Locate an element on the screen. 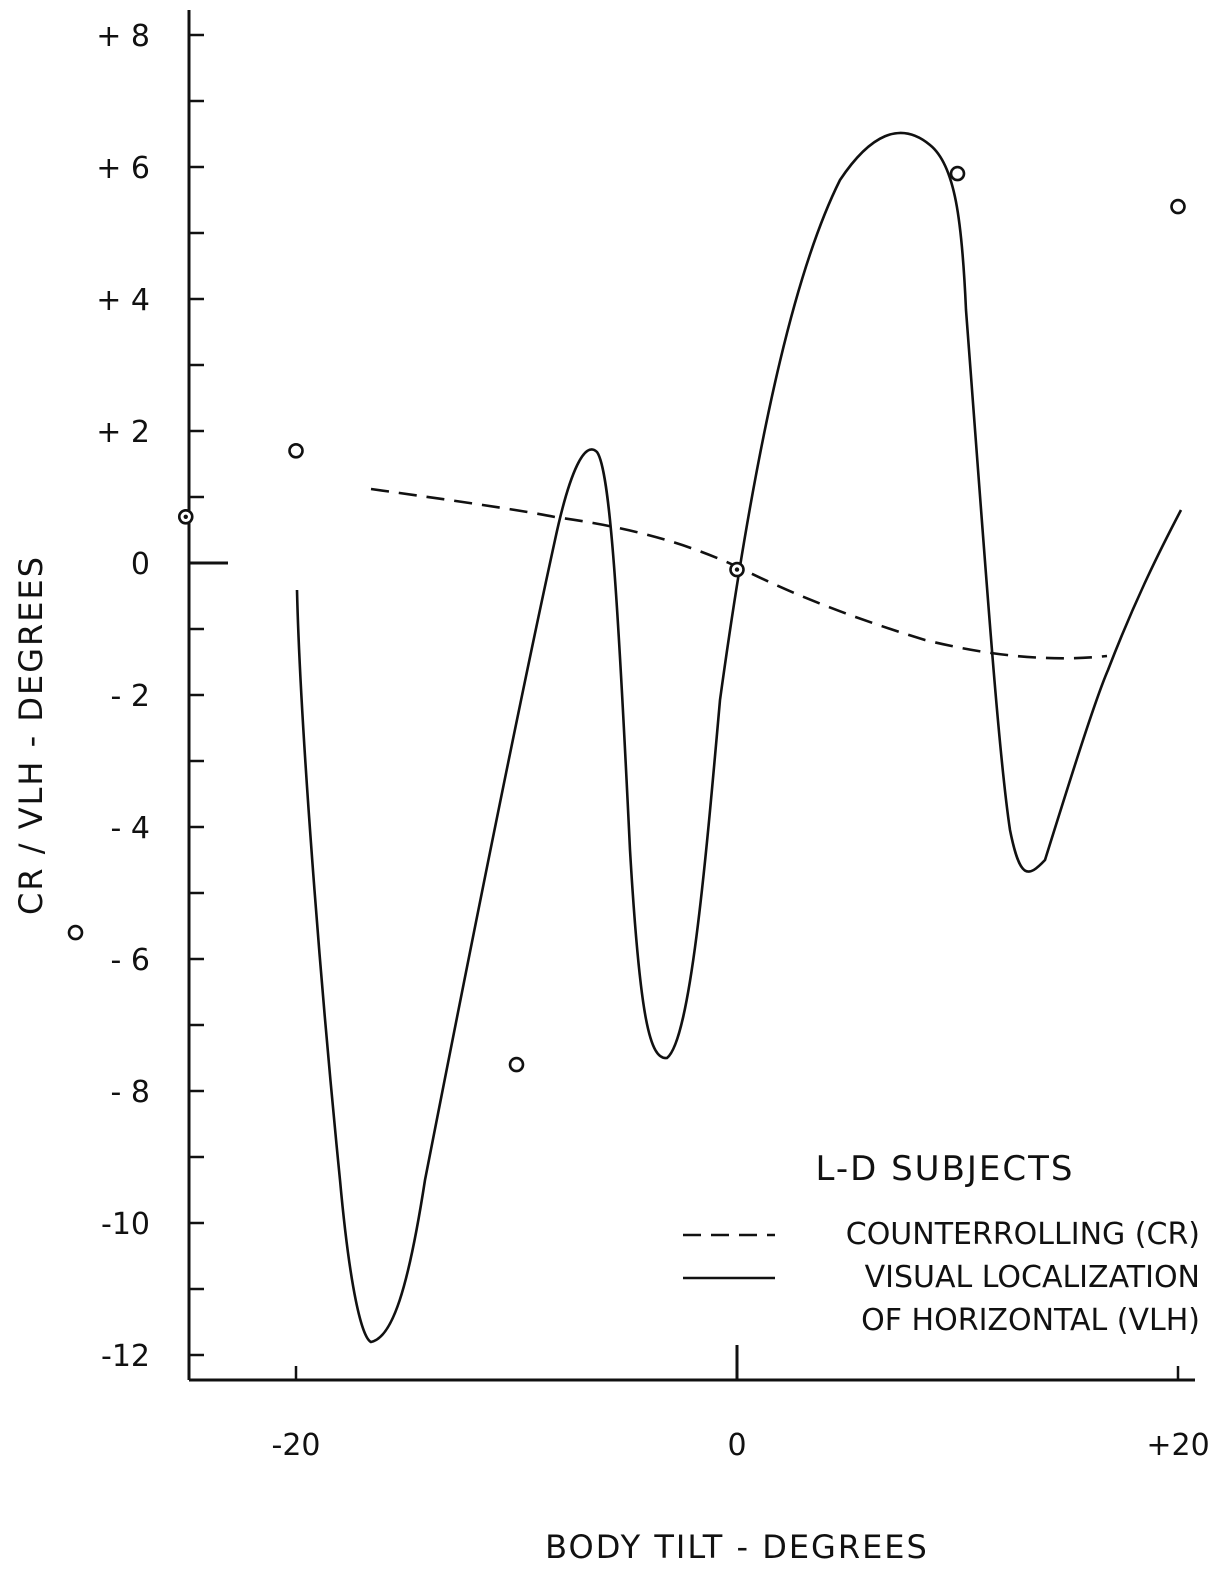  x-tick-label-3: 0 is located at coordinates (736, 1445).